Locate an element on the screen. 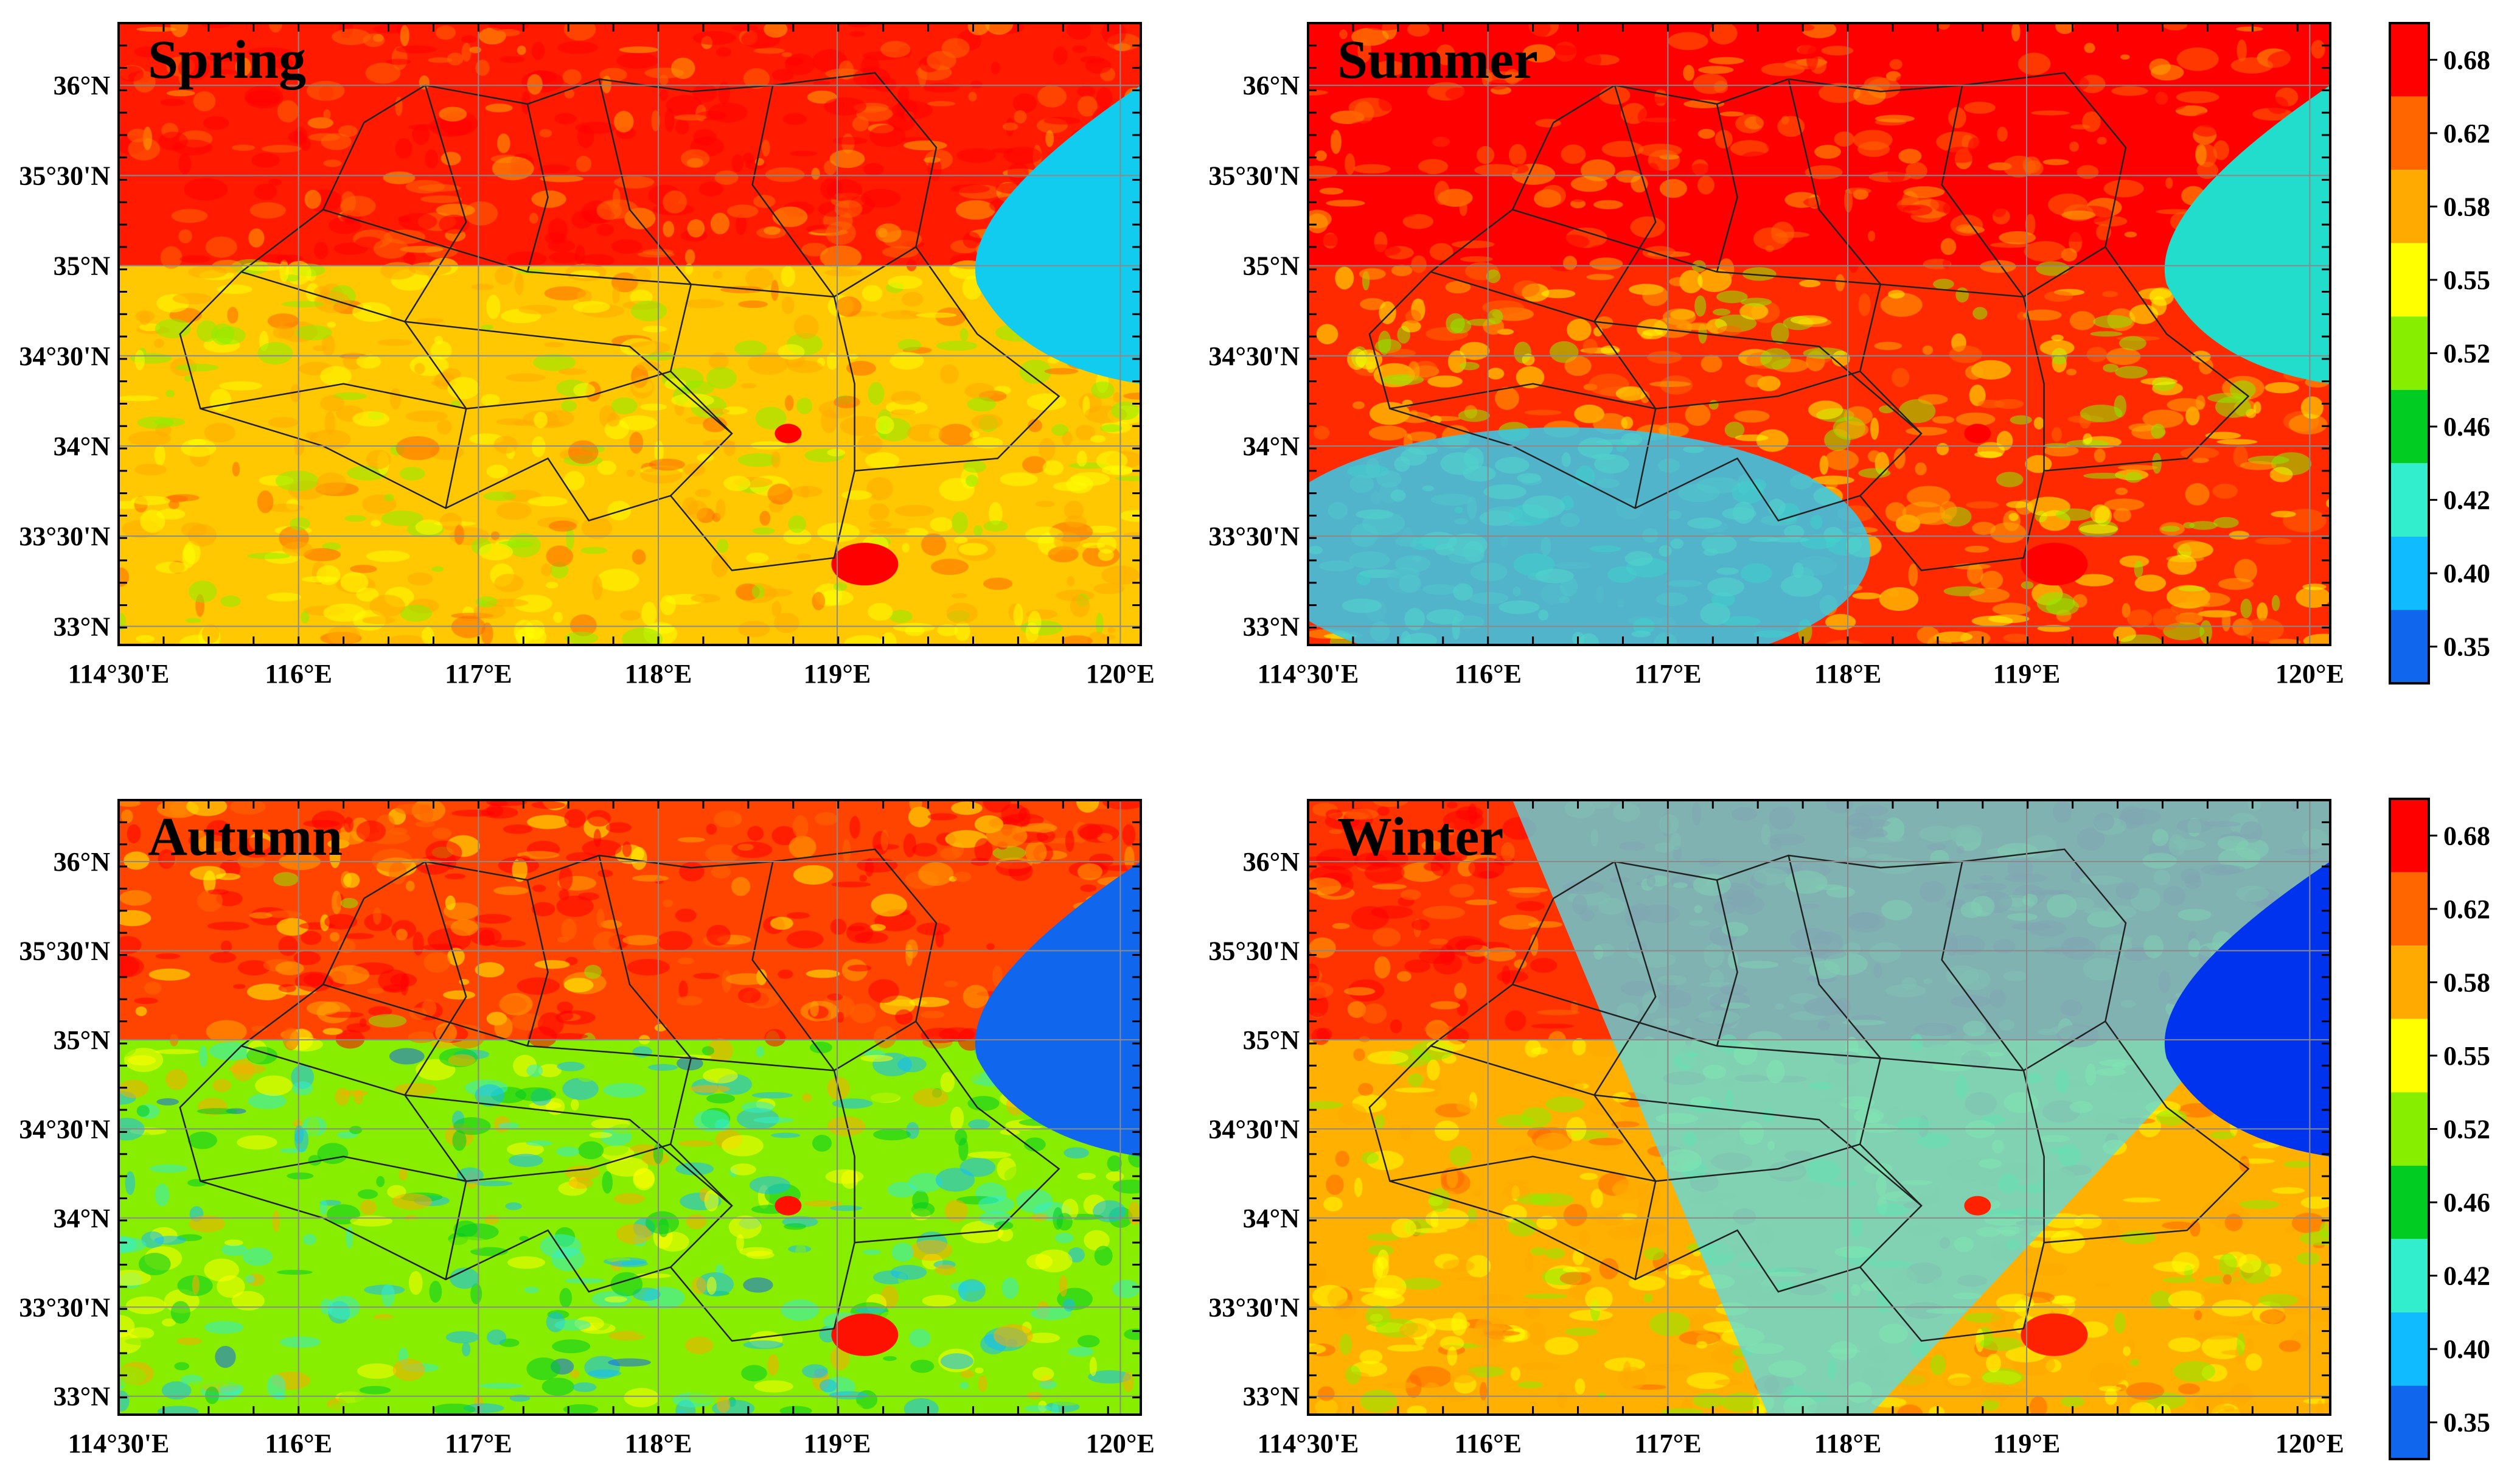 The height and width of the screenshot is (1484, 2503). colorbar-2: 0.68 0.62 0.58 0.55 0.52 0.46 0.42 0.40 0.35 is located at coordinates (2439, 1129).